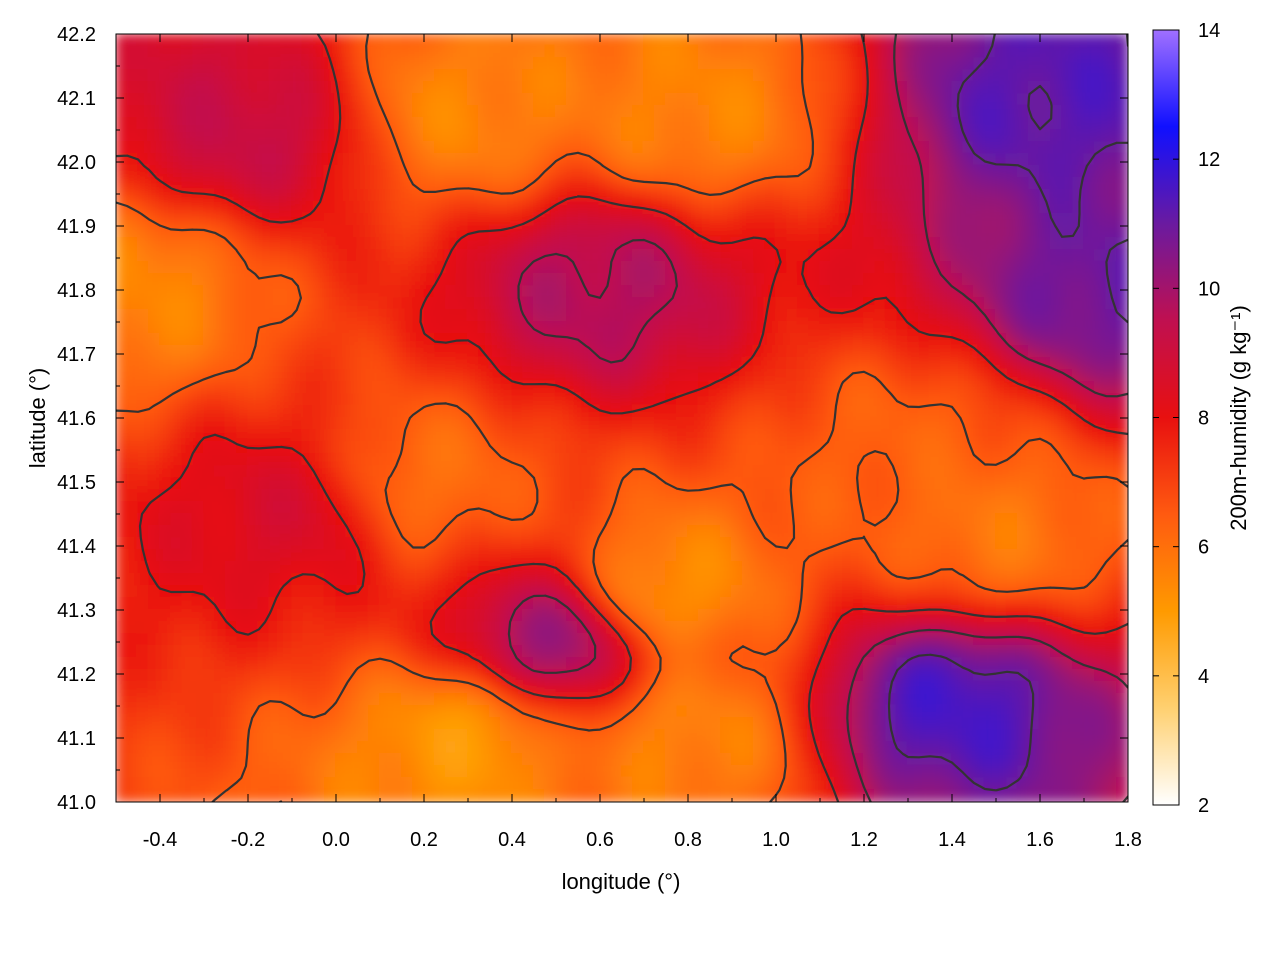 This screenshot has height=965, width=1280. I want to click on x-tick-label: 1.2, so click(864, 840).